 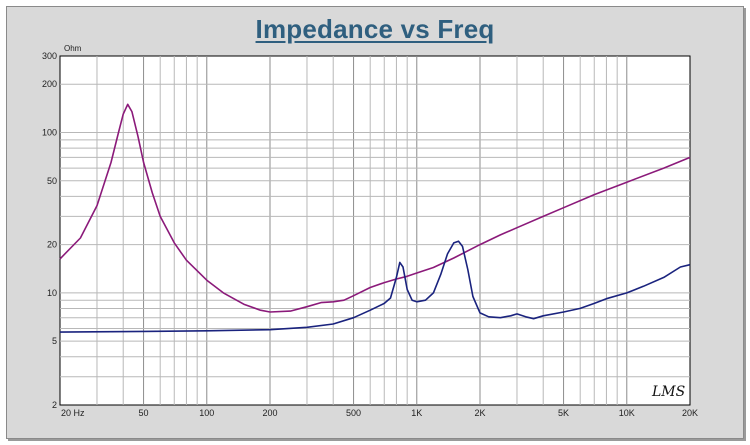 I want to click on x-tick-label: 500, so click(x=353, y=413).